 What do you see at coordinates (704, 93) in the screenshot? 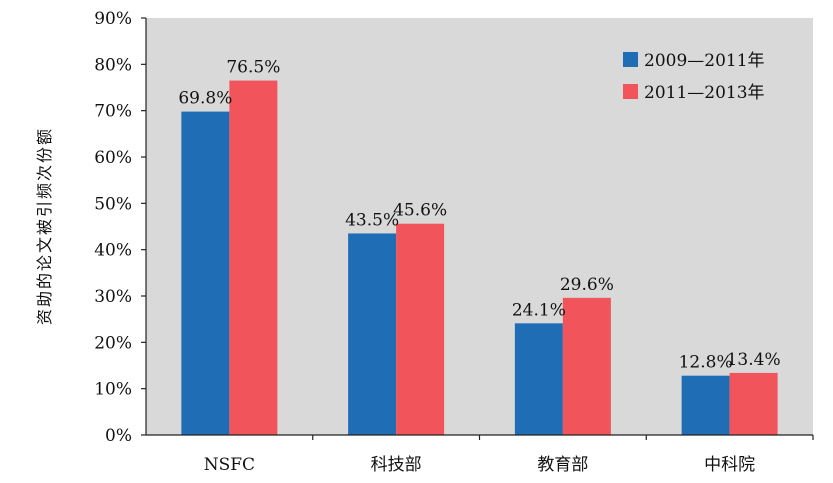
I see `legend-label: 2011—2013年` at bounding box center [704, 93].